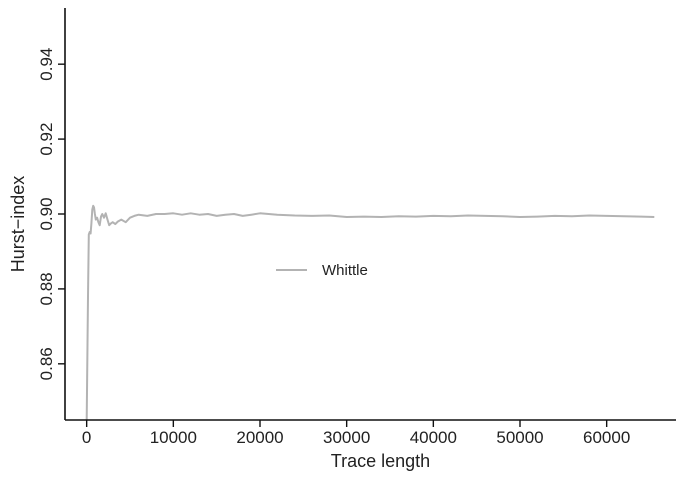 The height and width of the screenshot is (477, 686). What do you see at coordinates (345, 270) in the screenshot?
I see `legend-label-whittle: Whittle` at bounding box center [345, 270].